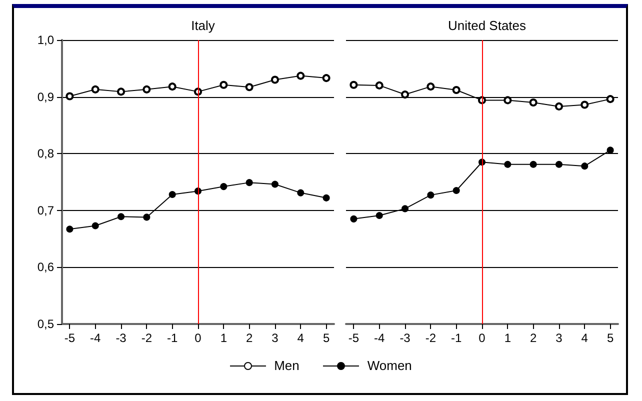  What do you see at coordinates (203, 25) in the screenshot?
I see `chart-title: Italy` at bounding box center [203, 25].